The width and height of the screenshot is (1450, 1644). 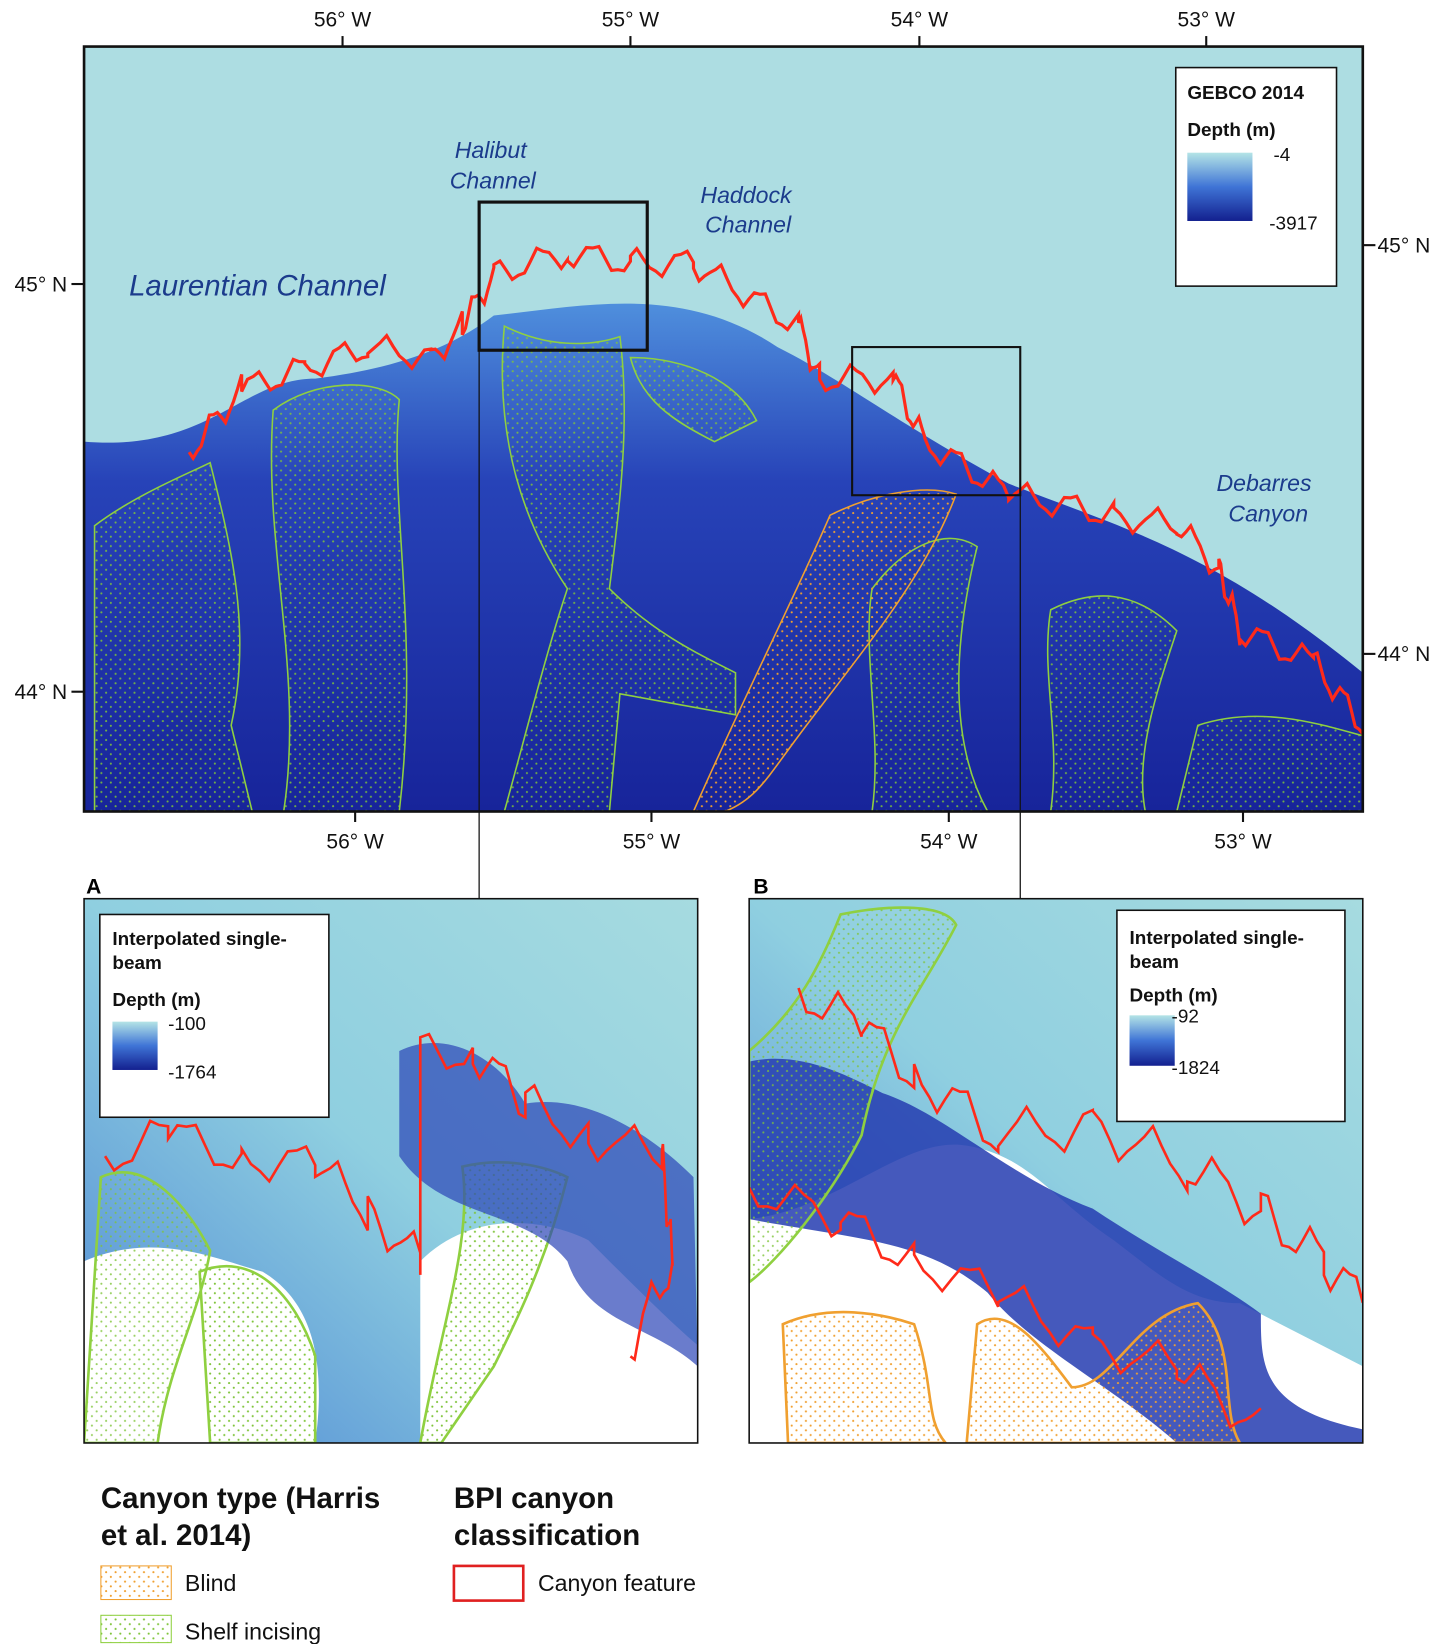 What do you see at coordinates (563, 276) in the screenshot?
I see `inset-a-box` at bounding box center [563, 276].